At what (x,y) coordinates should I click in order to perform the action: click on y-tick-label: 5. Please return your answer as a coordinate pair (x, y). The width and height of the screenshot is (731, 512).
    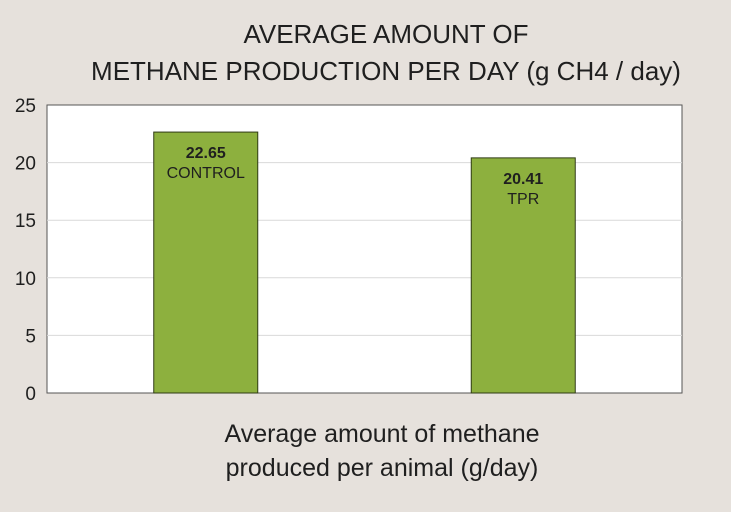
    Looking at the image, I should click on (30, 336).